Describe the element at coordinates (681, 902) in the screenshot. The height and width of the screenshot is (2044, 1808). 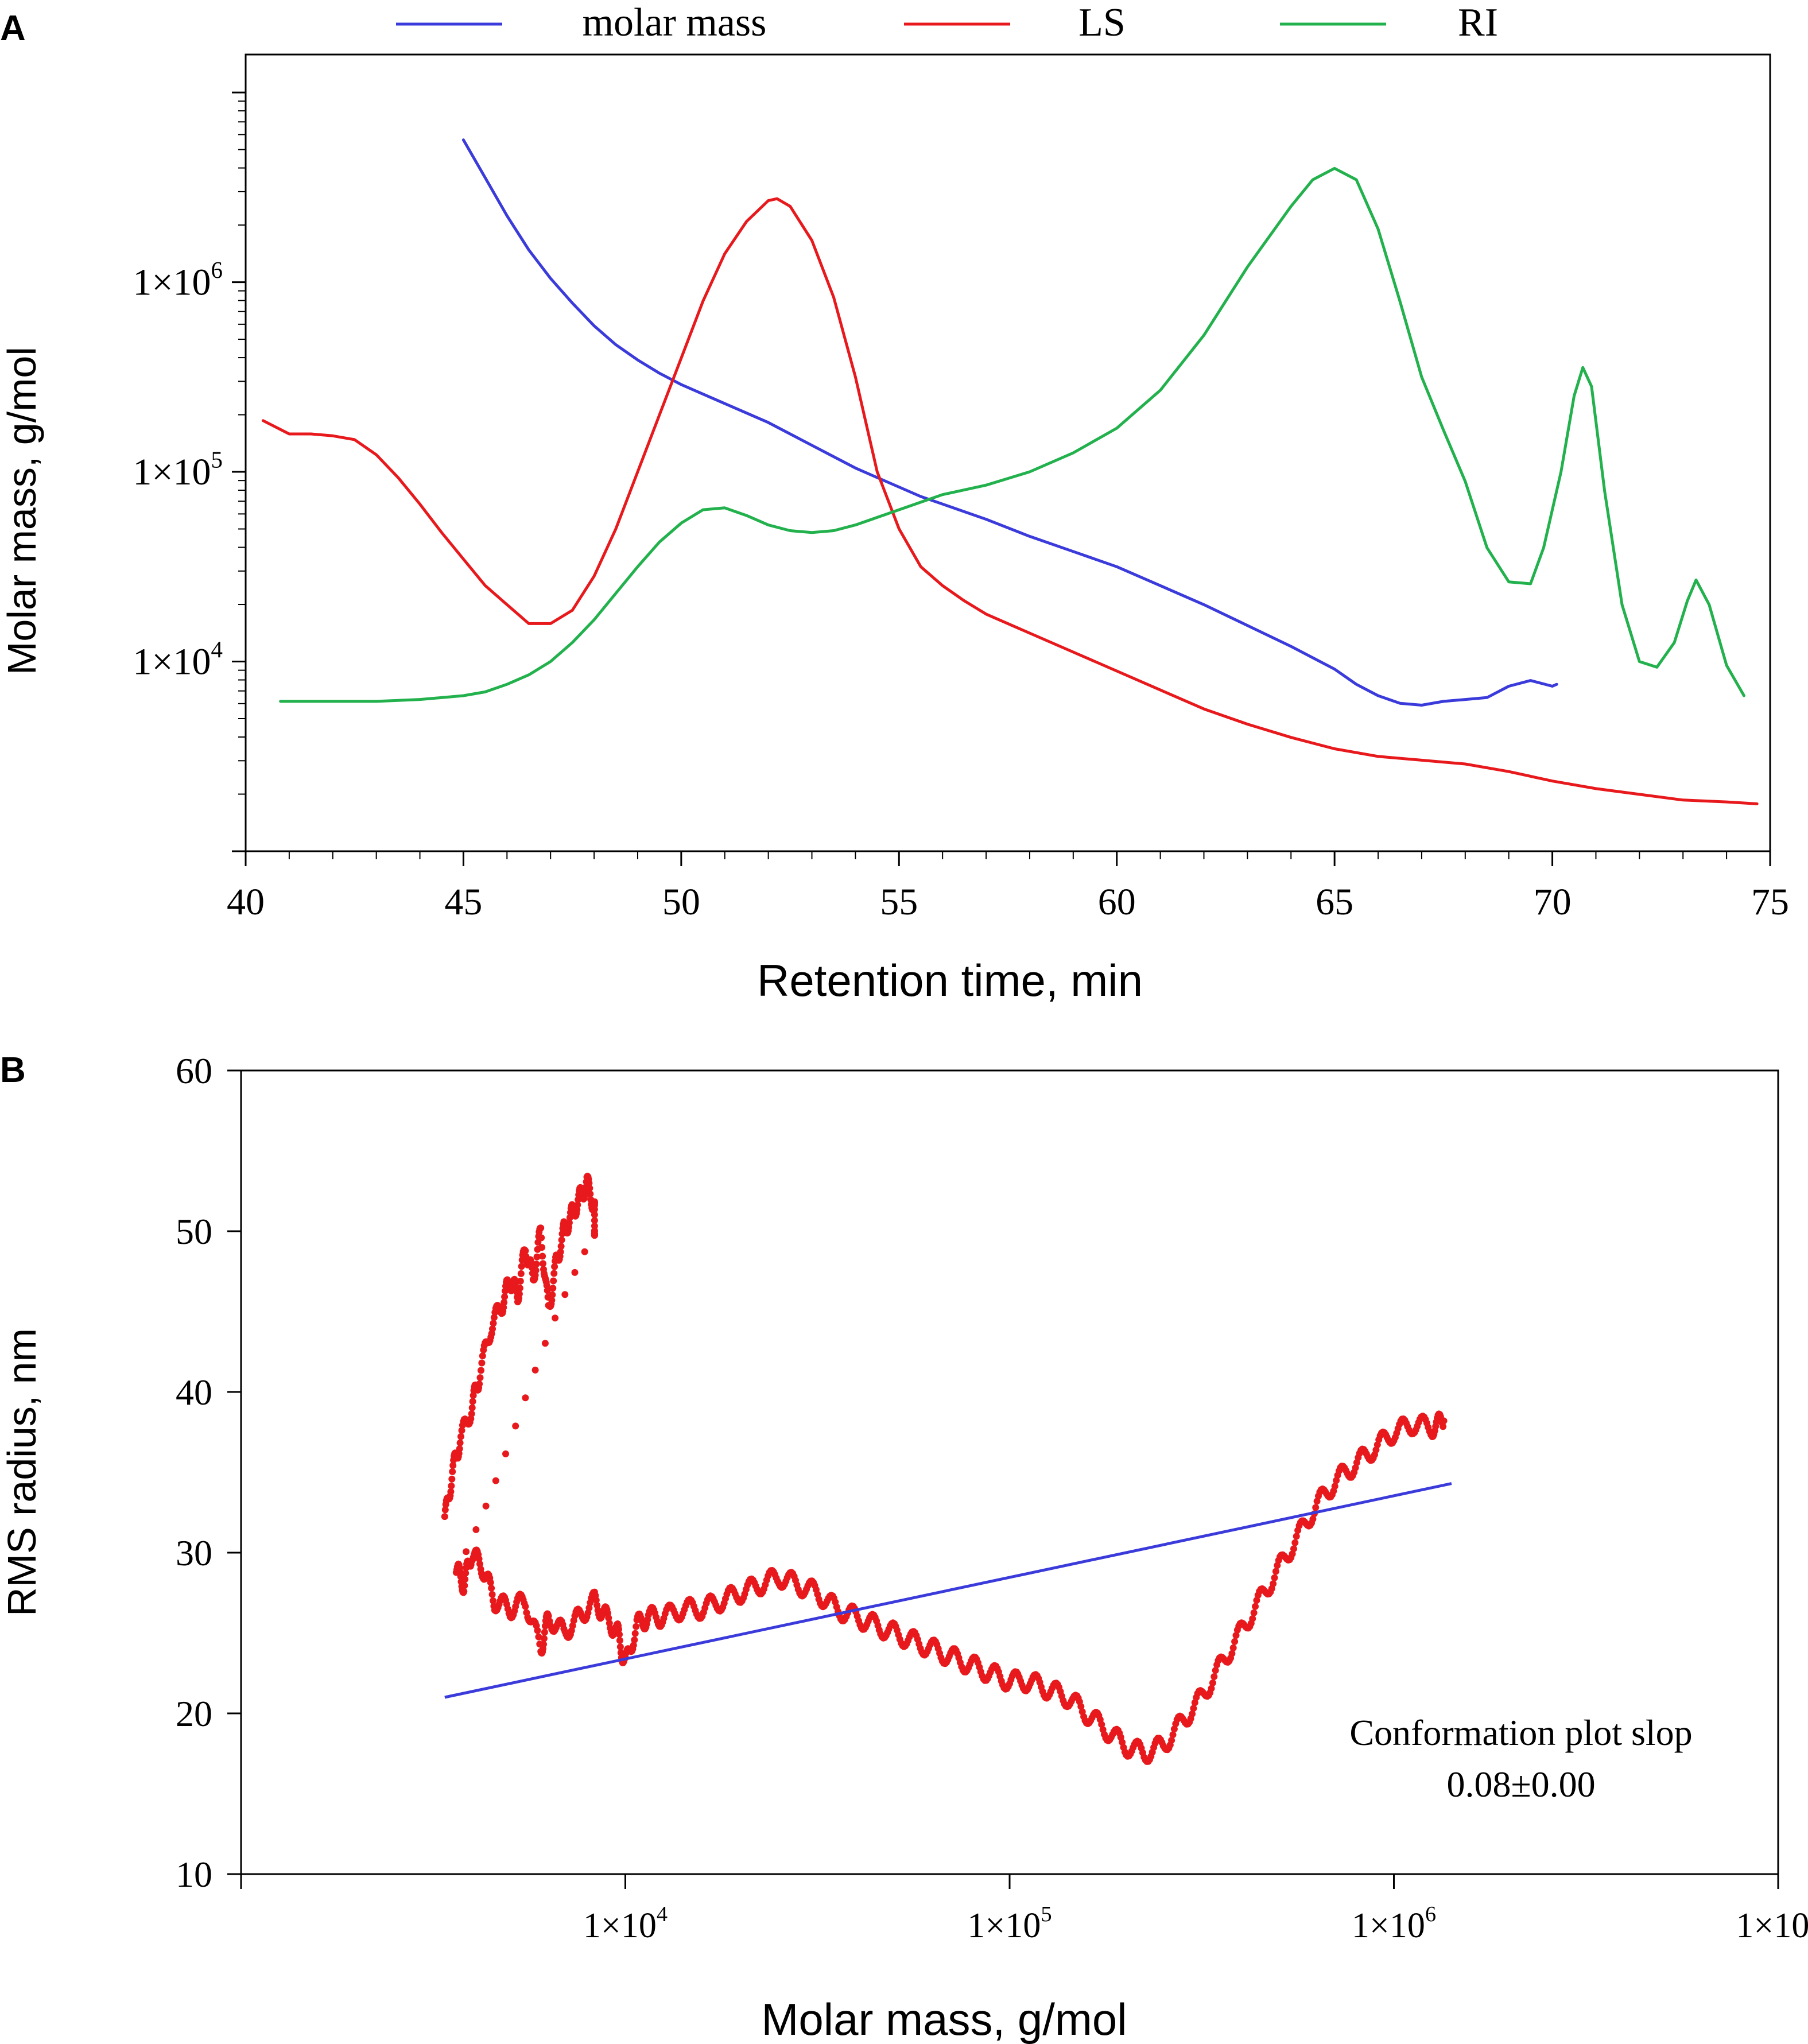
I see `x-tick-label-a: 50` at that location.